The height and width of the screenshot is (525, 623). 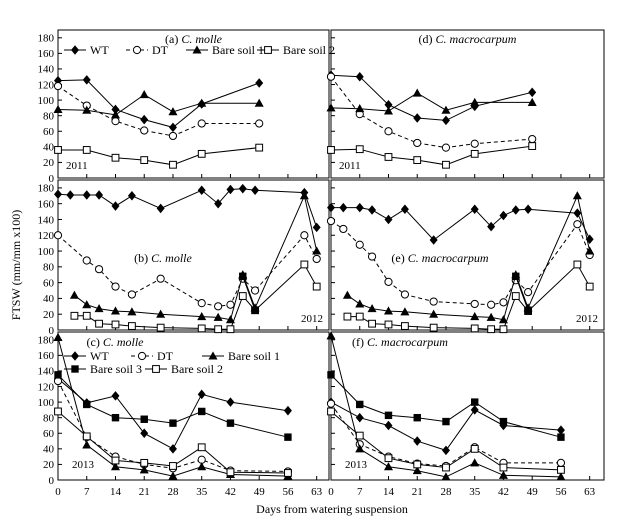 I want to click on legend-marker, so click(x=213, y=355).